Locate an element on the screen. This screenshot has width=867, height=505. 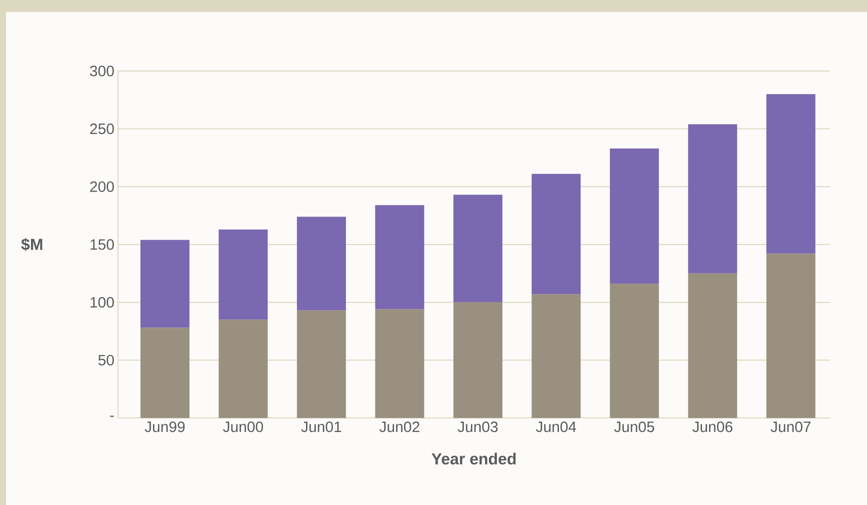
x-tick-label: Jun07 is located at coordinates (790, 427).